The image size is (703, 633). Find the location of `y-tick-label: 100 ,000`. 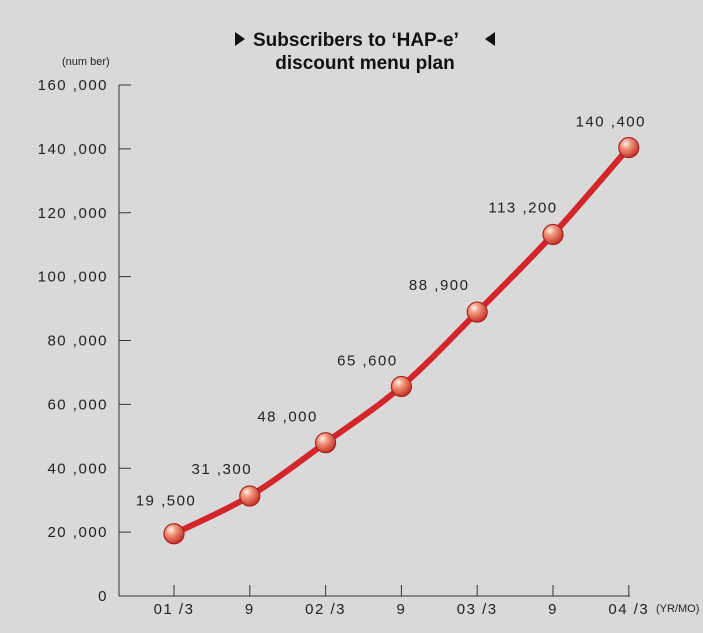

y-tick-label: 100 ,000 is located at coordinates (73, 277).